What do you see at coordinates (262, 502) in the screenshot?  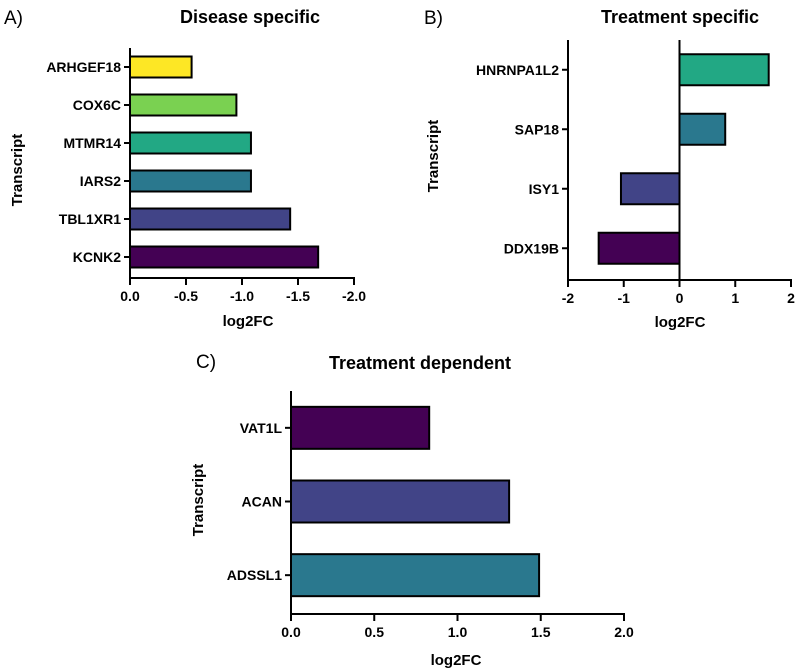 I see `panel-c-category-label: ACAN` at bounding box center [262, 502].